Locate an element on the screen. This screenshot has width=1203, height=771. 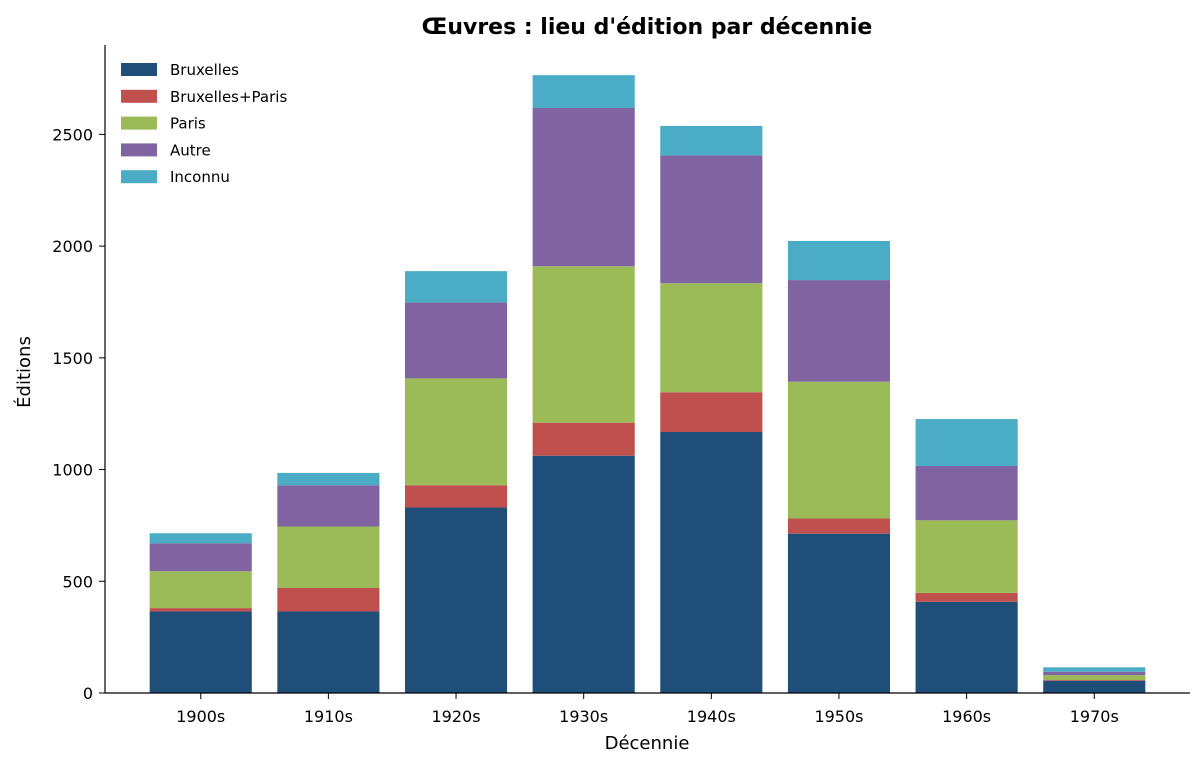
bar-1900s-inconnu is located at coordinates (200, 538).